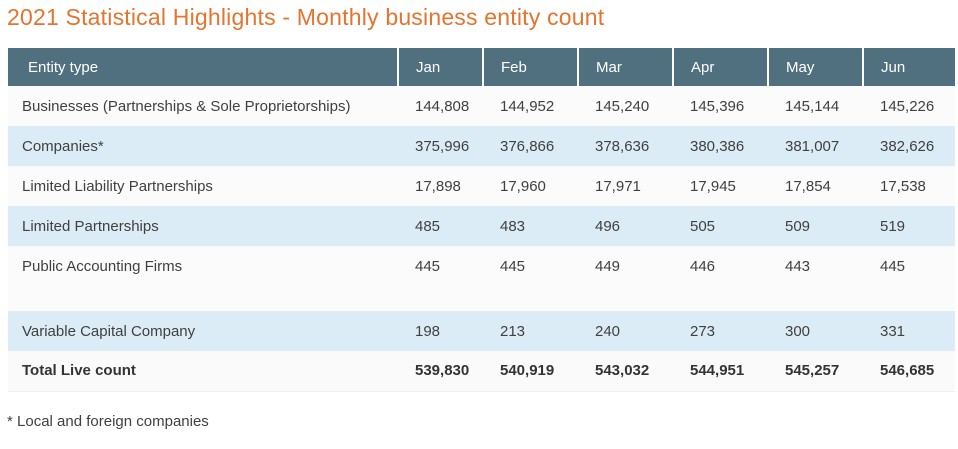  I want to click on entity-type-cell: Variable Capital Company, so click(203, 331).